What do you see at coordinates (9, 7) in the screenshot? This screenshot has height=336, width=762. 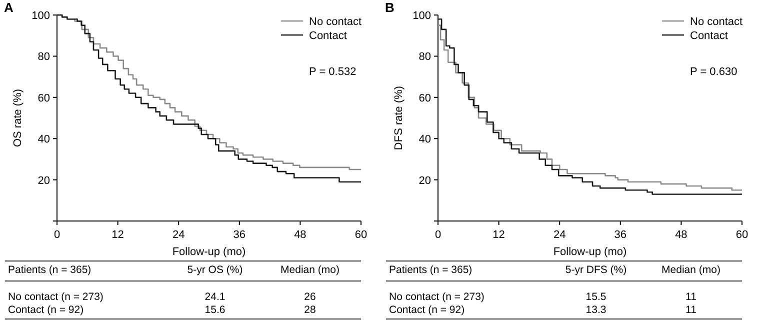 I see `chart-title: A` at bounding box center [9, 7].